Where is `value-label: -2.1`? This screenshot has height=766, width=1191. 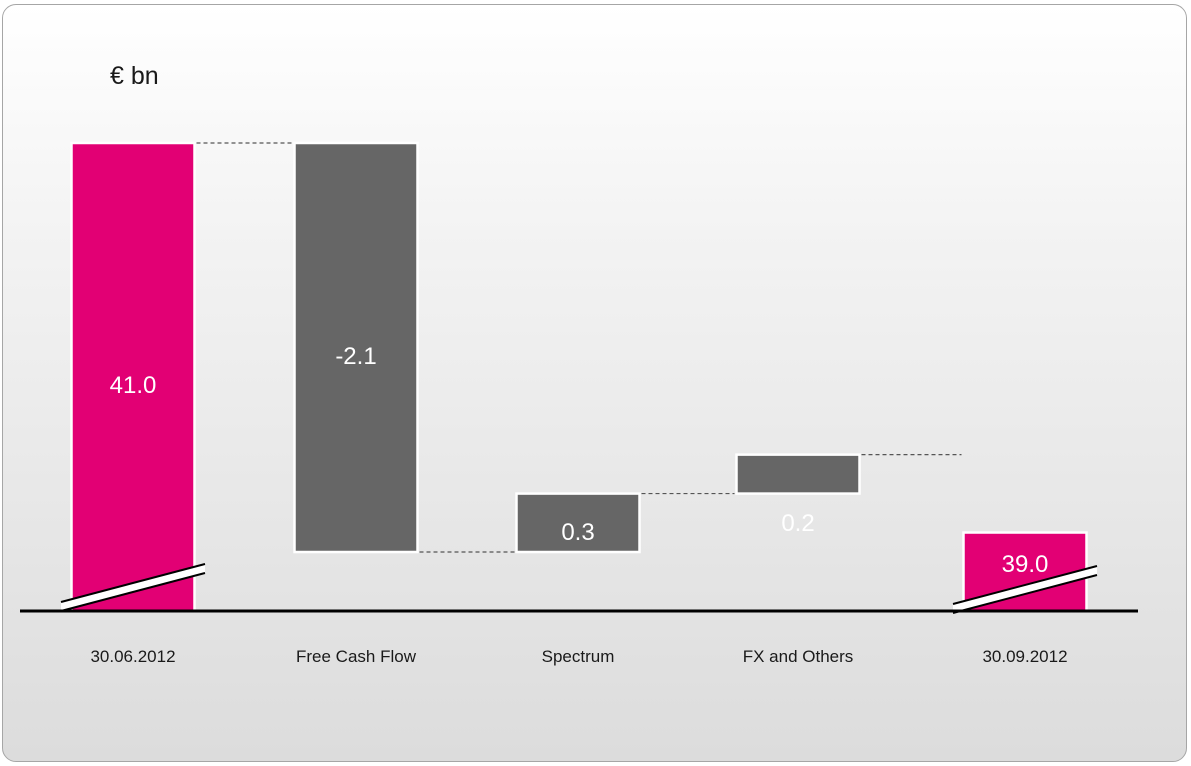 value-label: -2.1 is located at coordinates (355, 356).